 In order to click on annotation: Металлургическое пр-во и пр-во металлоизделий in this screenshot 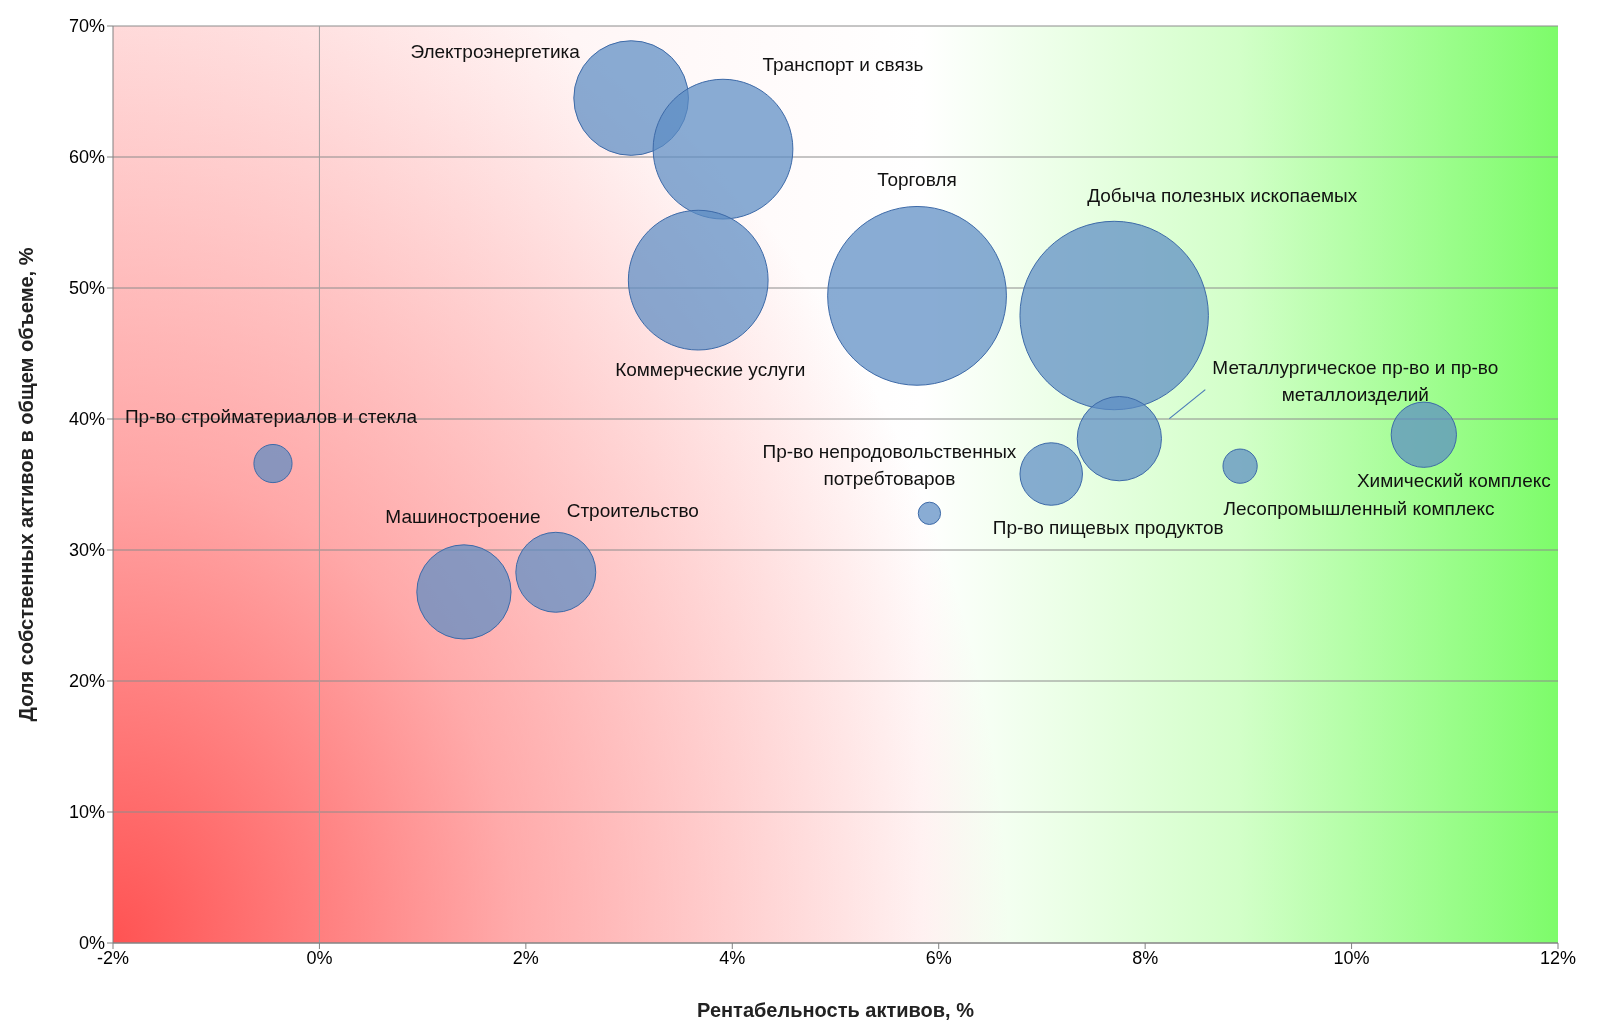, I will do `click(1355, 381)`.